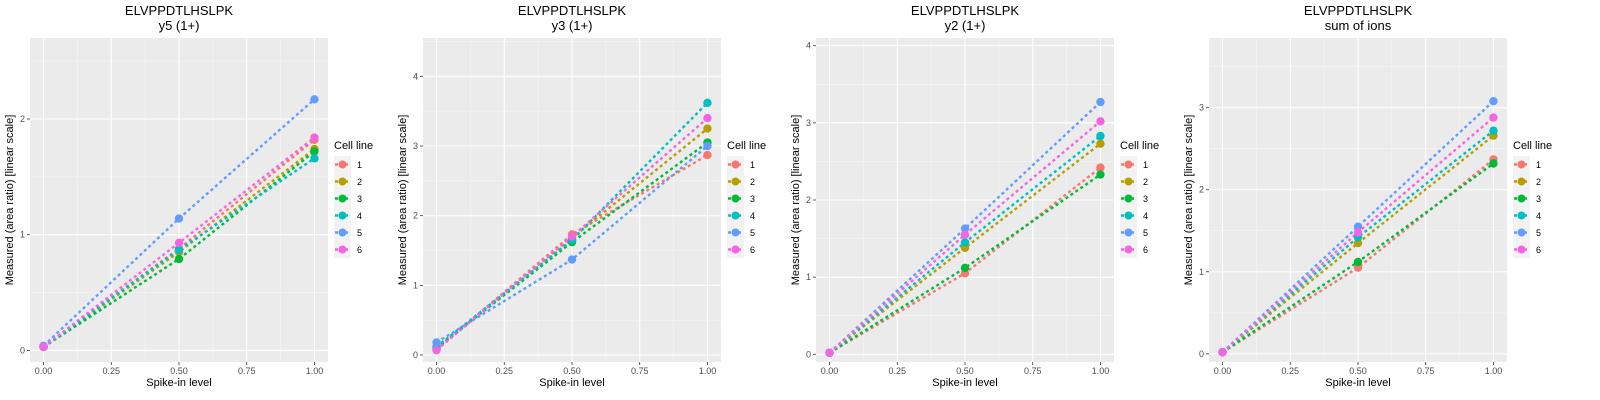  What do you see at coordinates (572, 25) in the screenshot?
I see `chart-subtitle: y3 (1+)` at bounding box center [572, 25].